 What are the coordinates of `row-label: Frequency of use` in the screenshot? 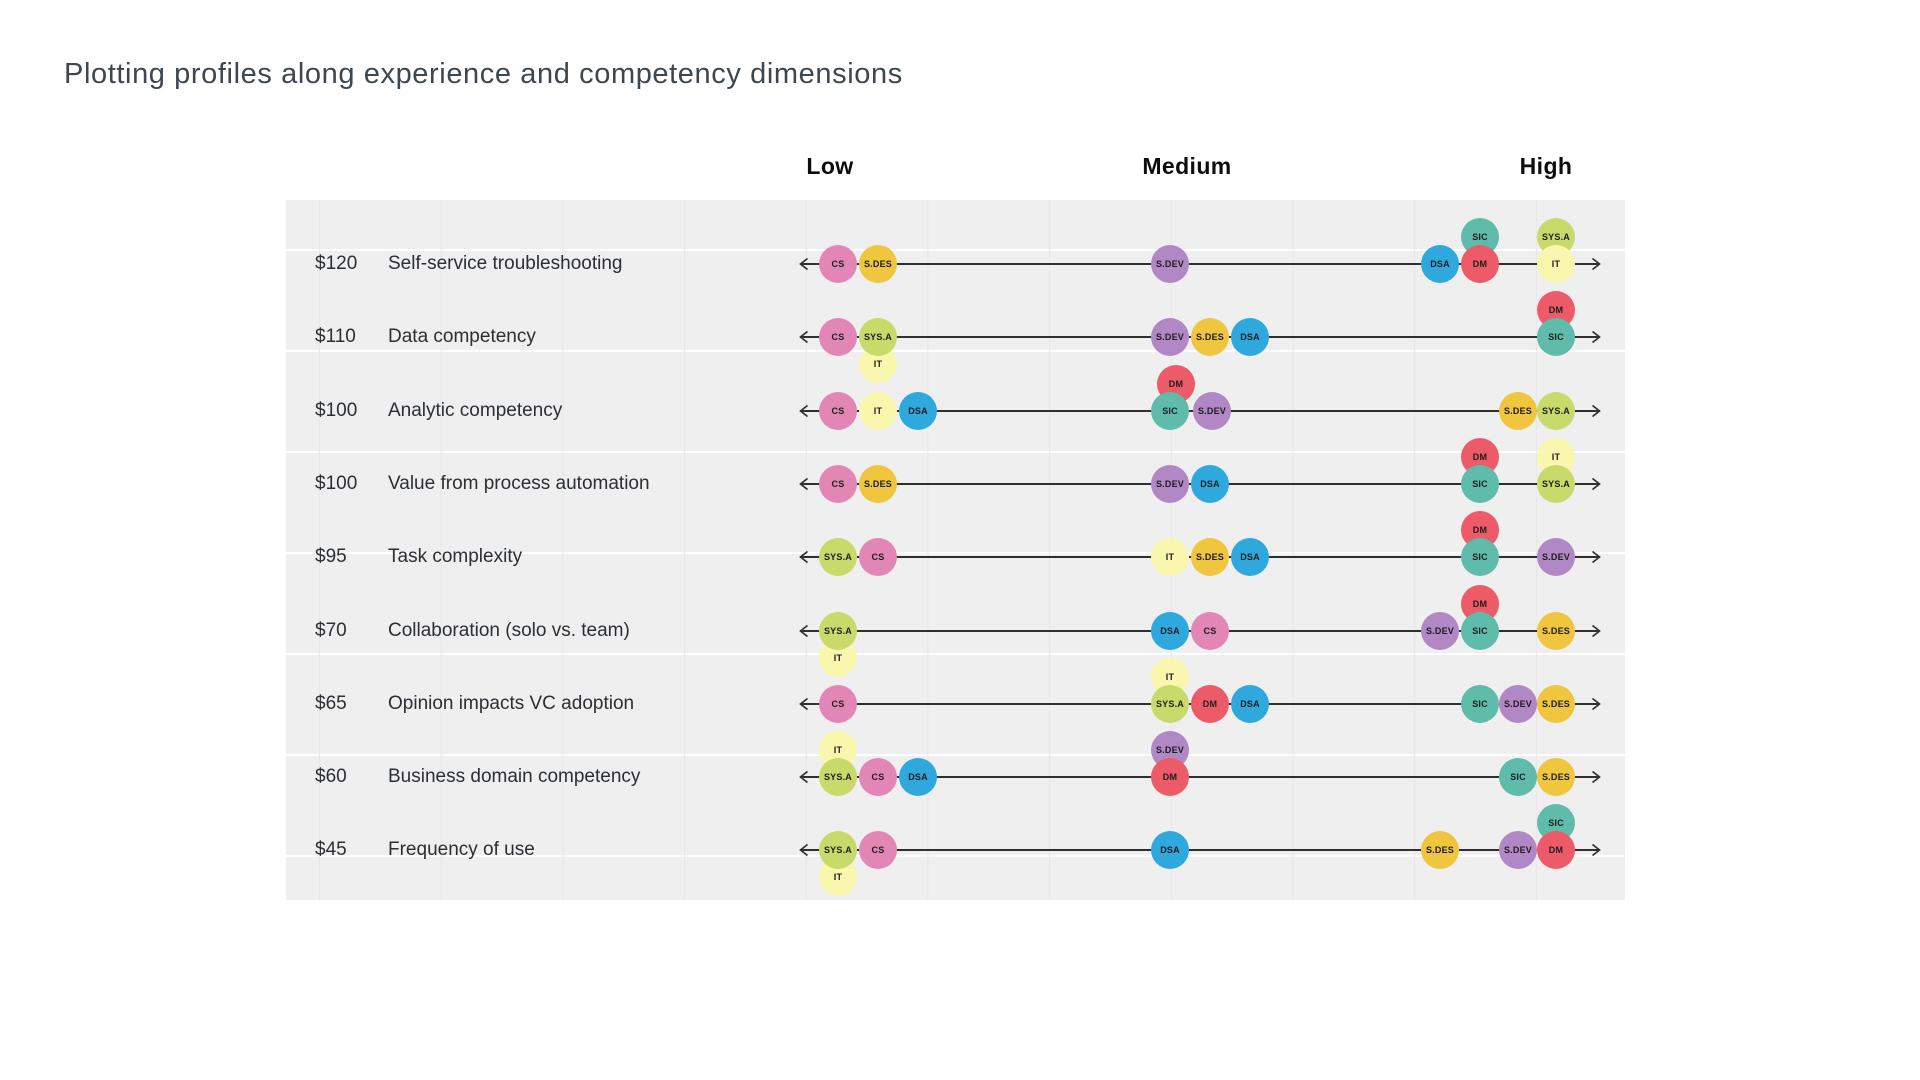 It's located at (461, 850).